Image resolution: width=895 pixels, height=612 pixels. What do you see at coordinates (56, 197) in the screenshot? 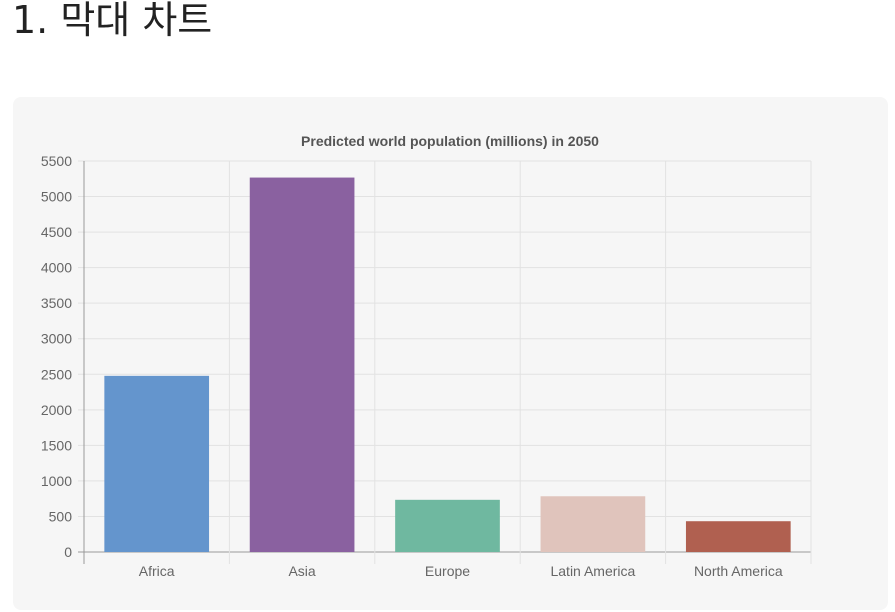
I see `y-tick-label: 5000` at bounding box center [56, 197].